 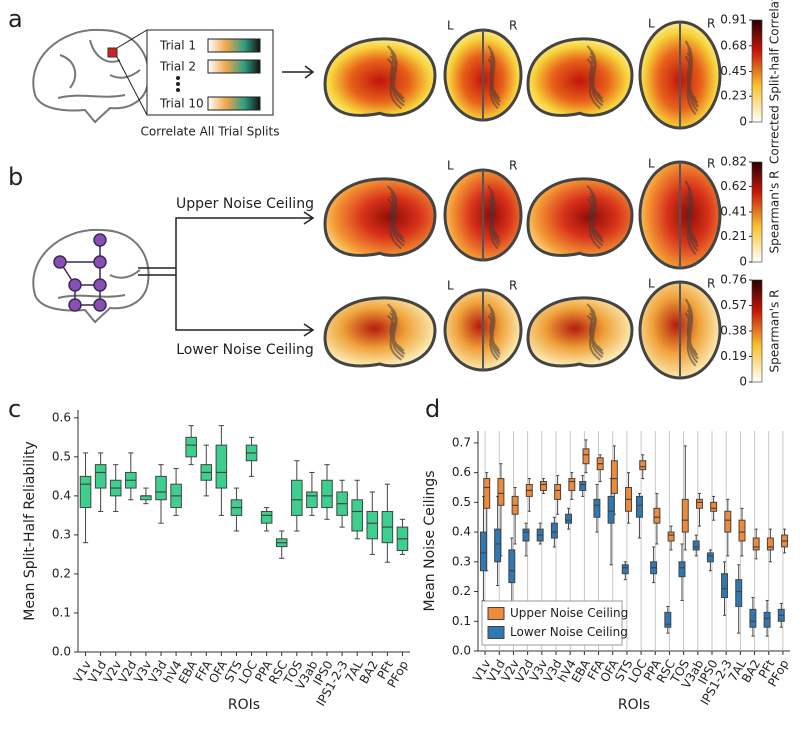 I want to click on panel-label: a, so click(x=15, y=19).